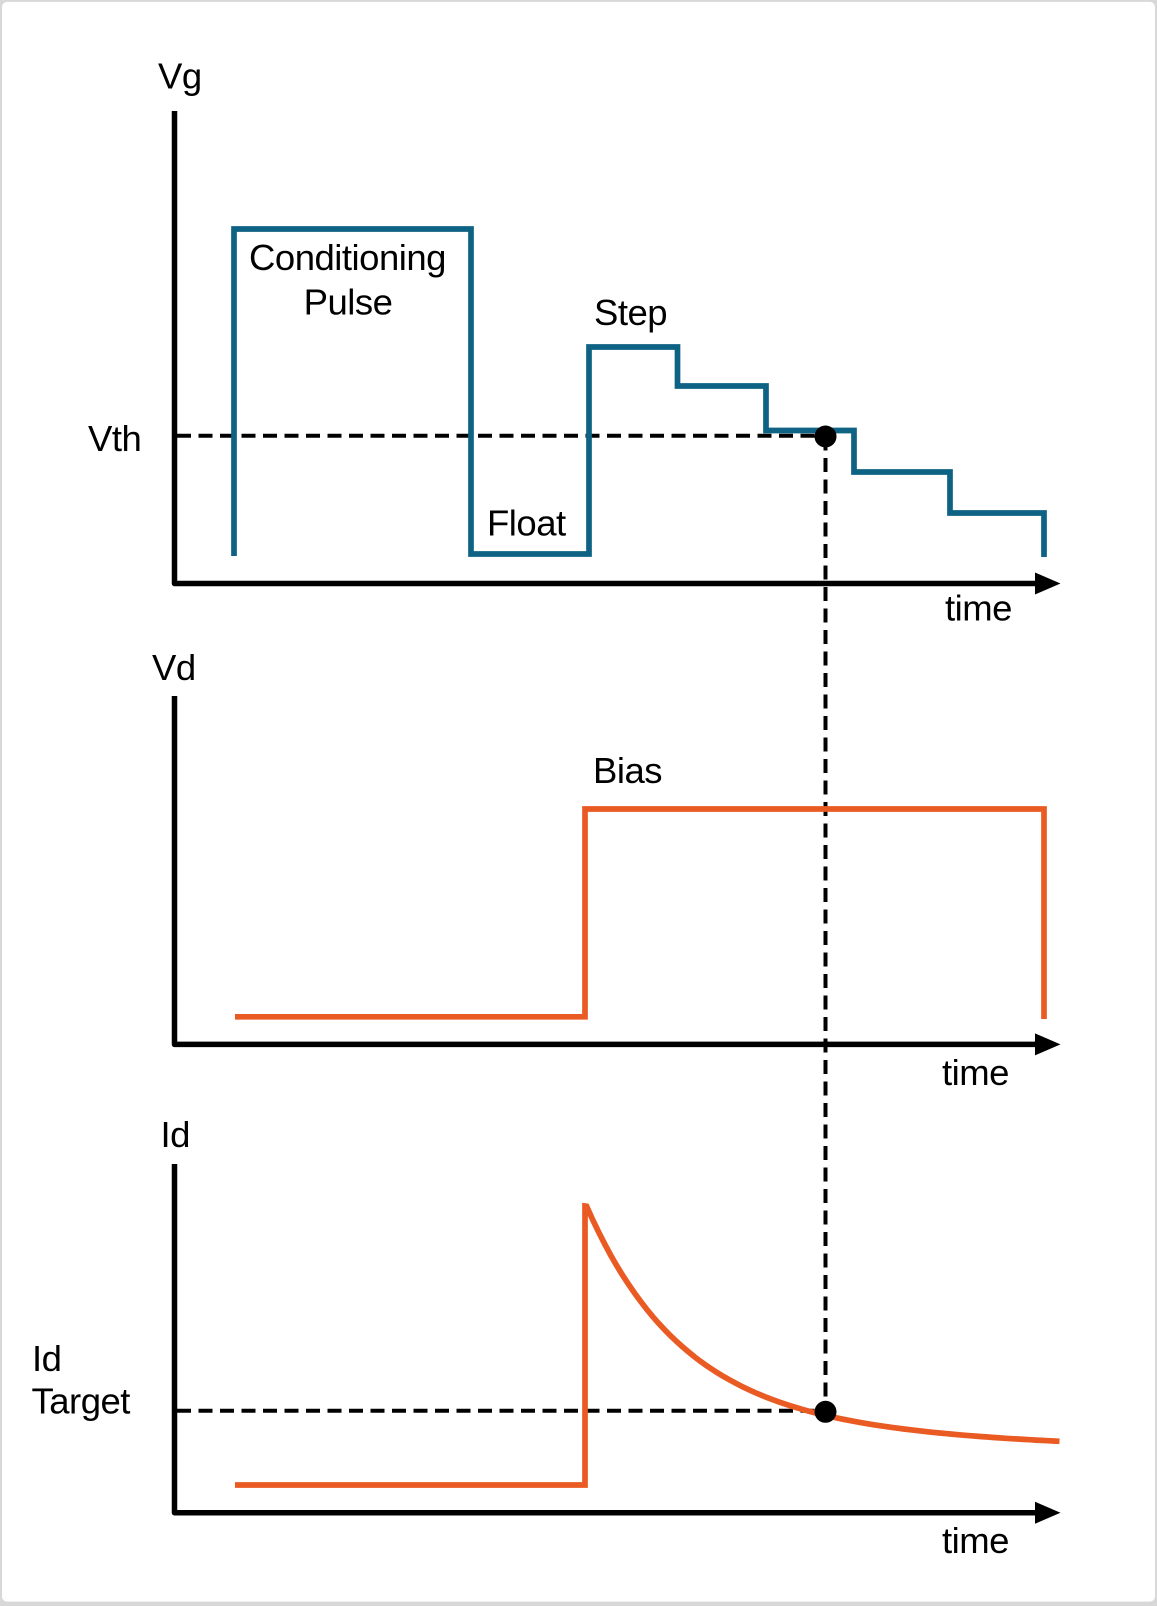  What do you see at coordinates (180, 76) in the screenshot?
I see `svg-text: Vg` at bounding box center [180, 76].